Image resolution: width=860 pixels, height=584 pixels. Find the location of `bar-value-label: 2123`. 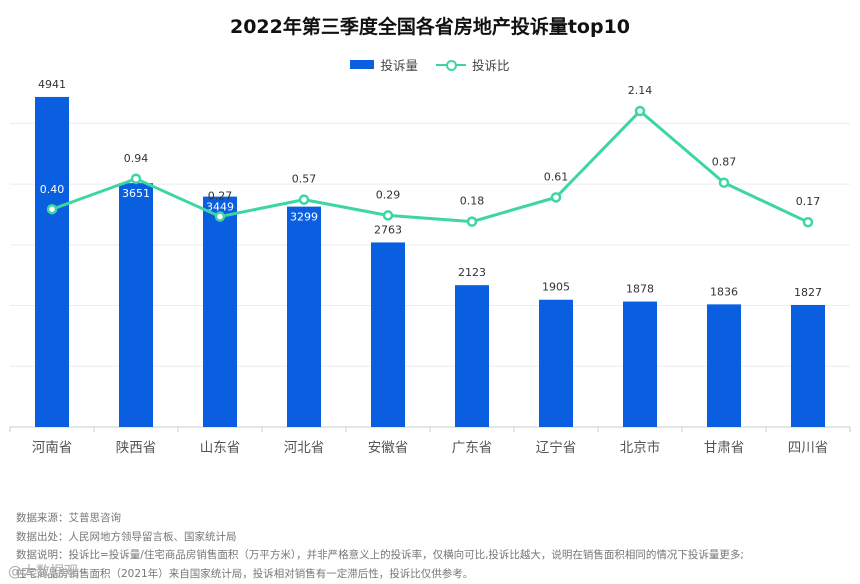

bar-value-label: 2123 is located at coordinates (472, 272).